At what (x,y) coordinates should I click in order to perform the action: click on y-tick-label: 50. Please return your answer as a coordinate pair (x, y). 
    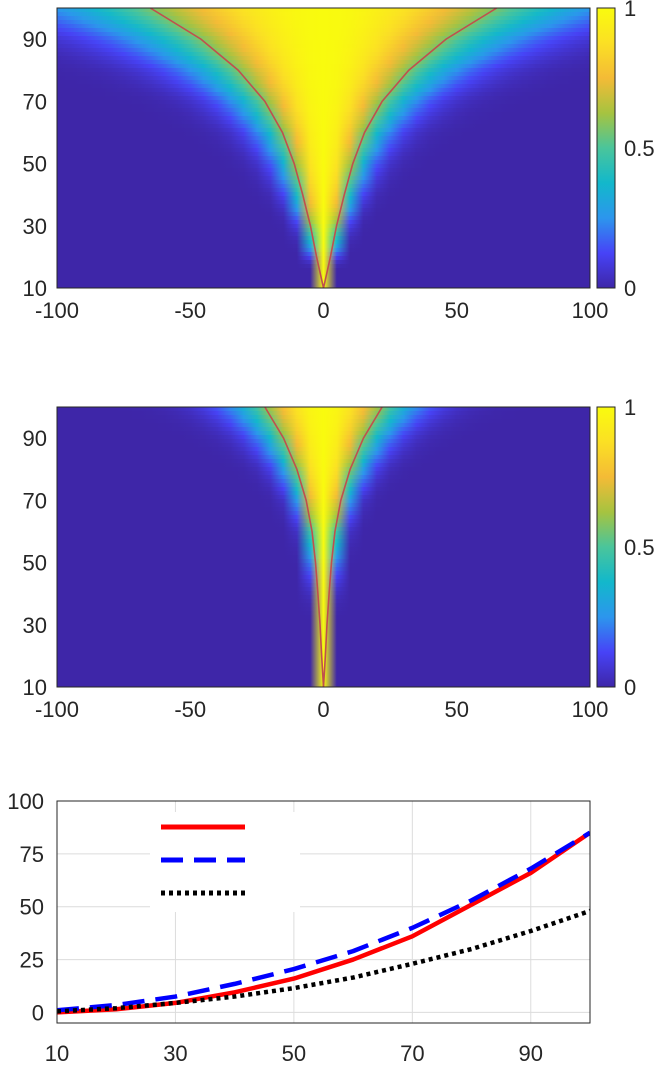
    Looking at the image, I should click on (35, 164).